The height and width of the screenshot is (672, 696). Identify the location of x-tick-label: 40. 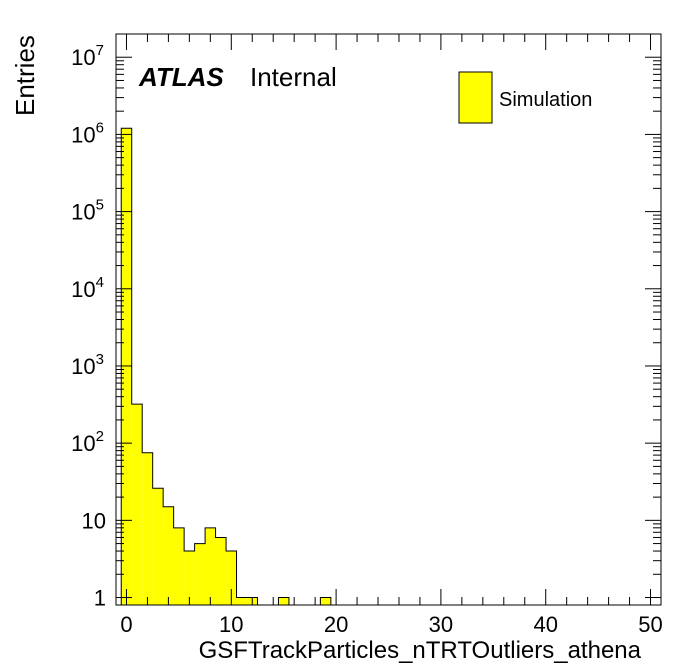
(545, 624).